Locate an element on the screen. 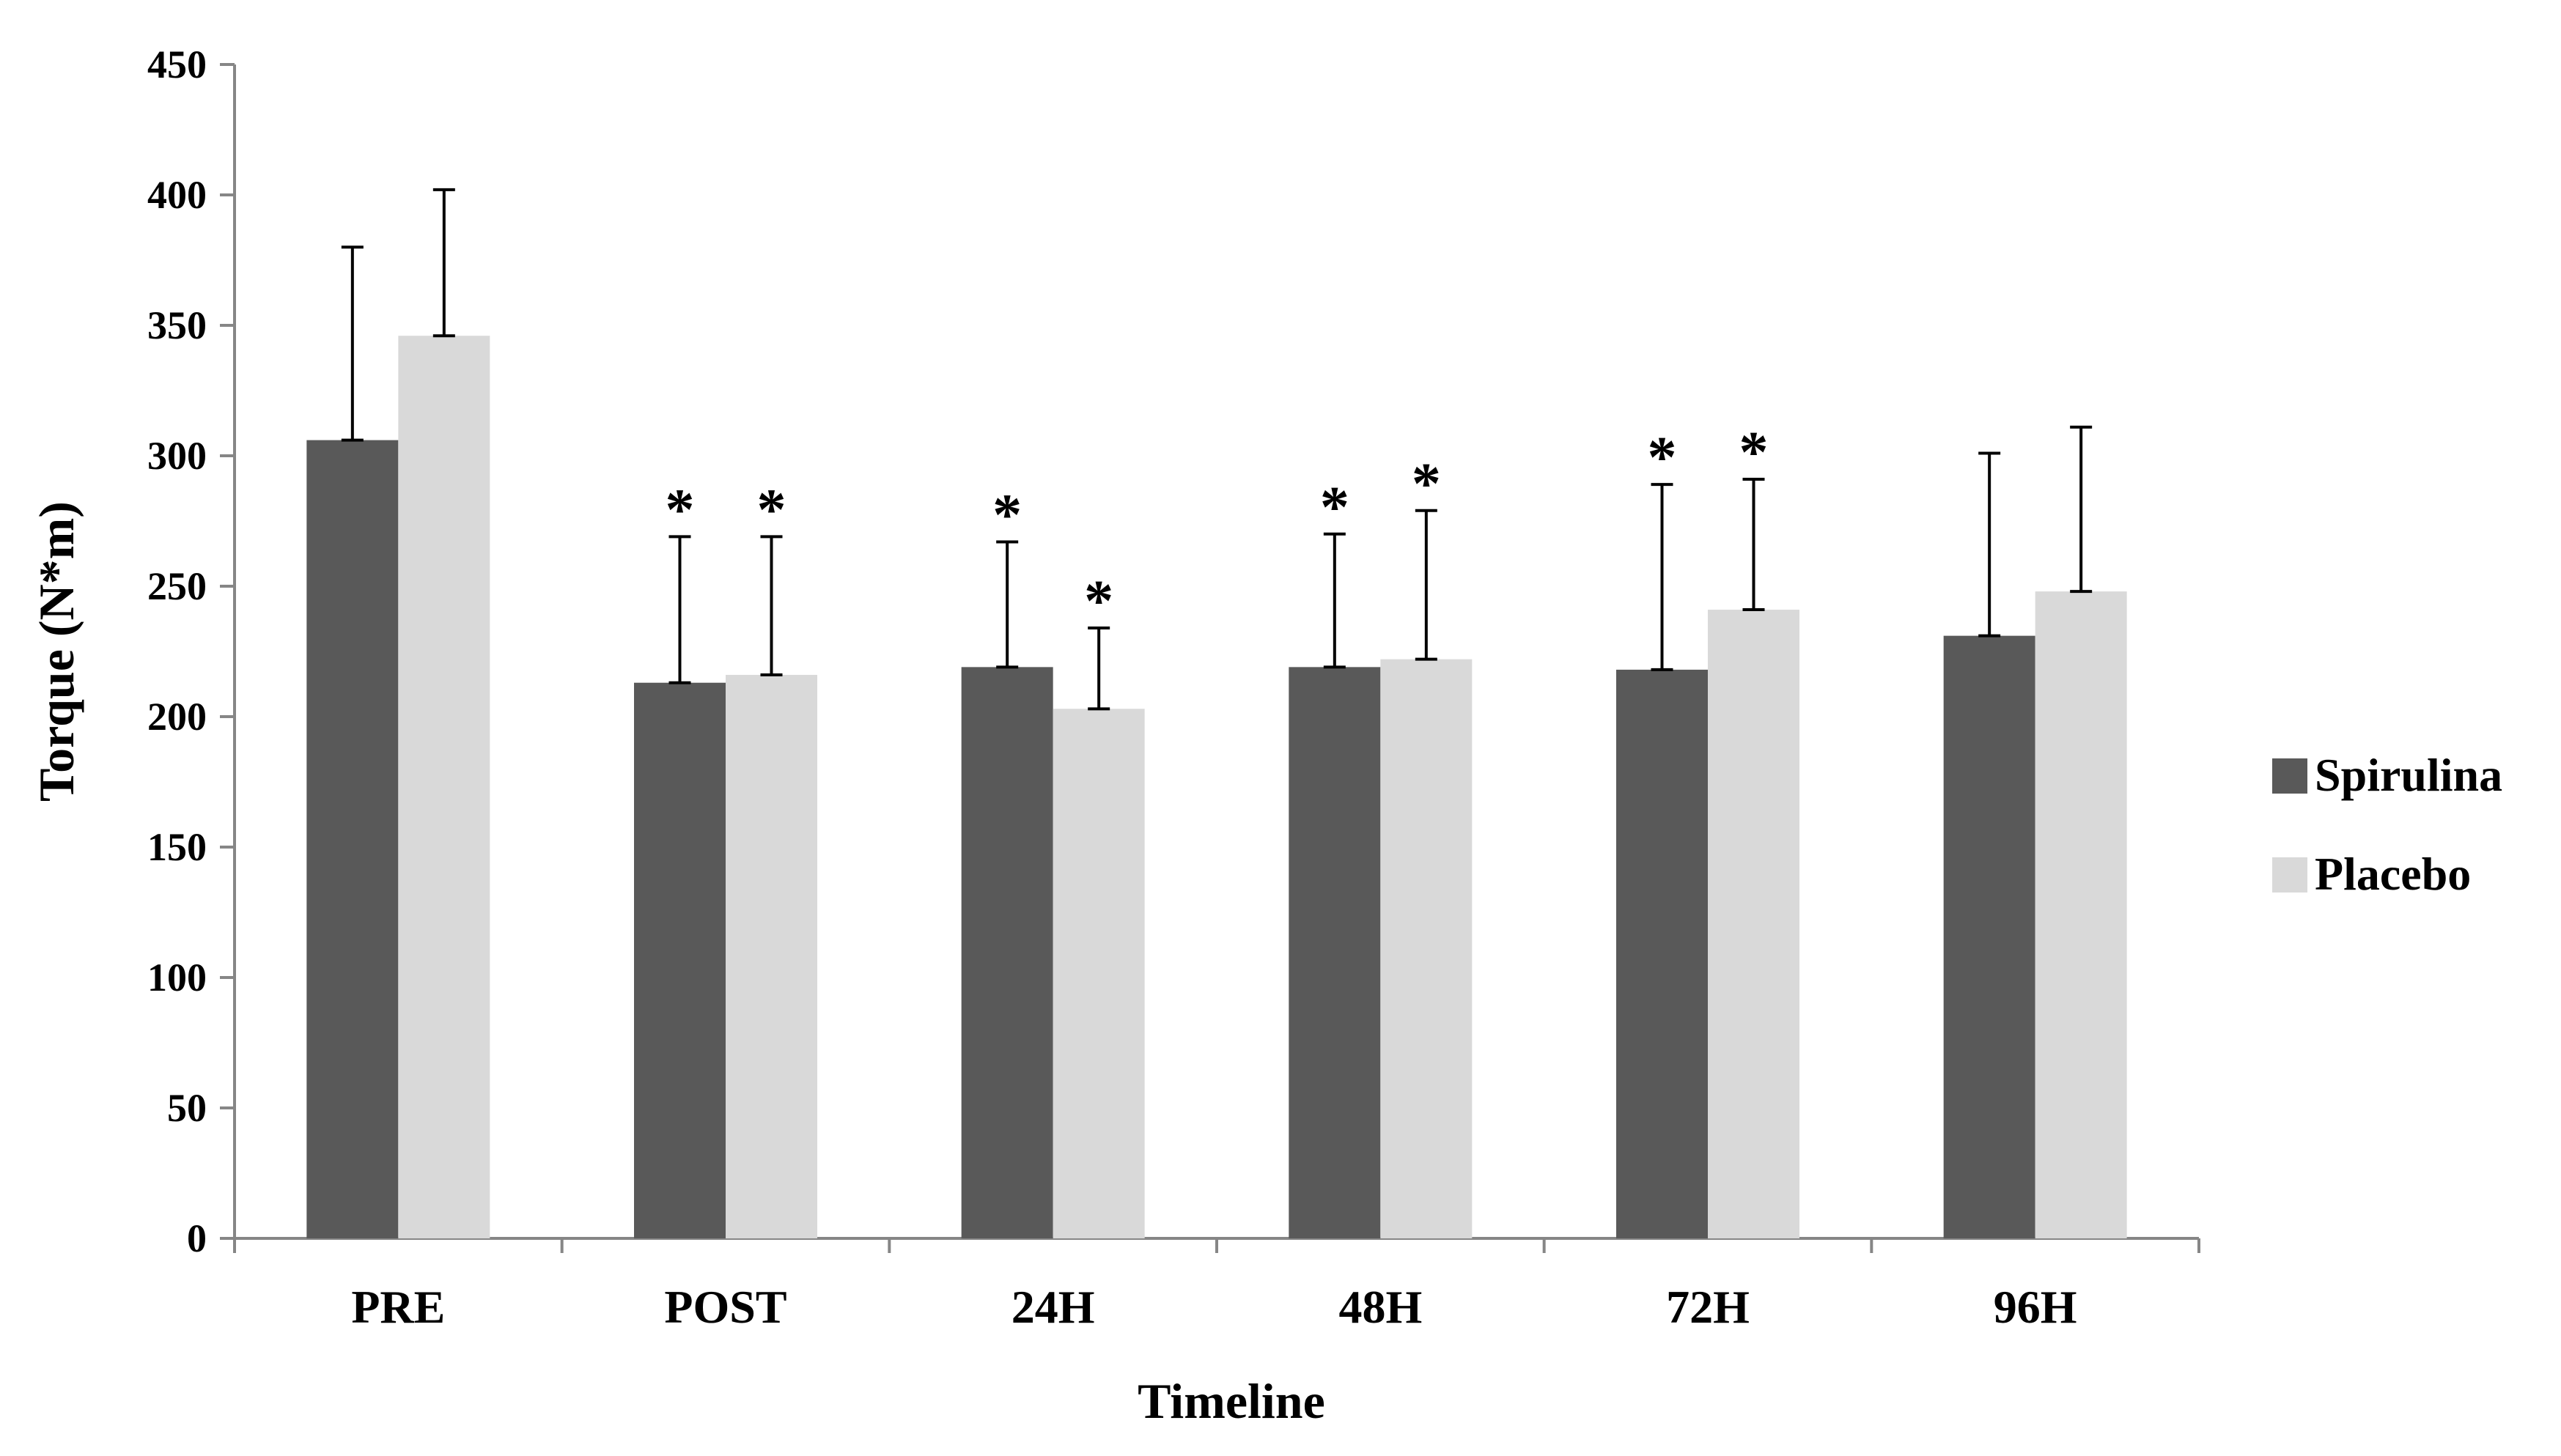 The width and height of the screenshot is (2561, 1456). y-tick-label: 200 is located at coordinates (177, 717).